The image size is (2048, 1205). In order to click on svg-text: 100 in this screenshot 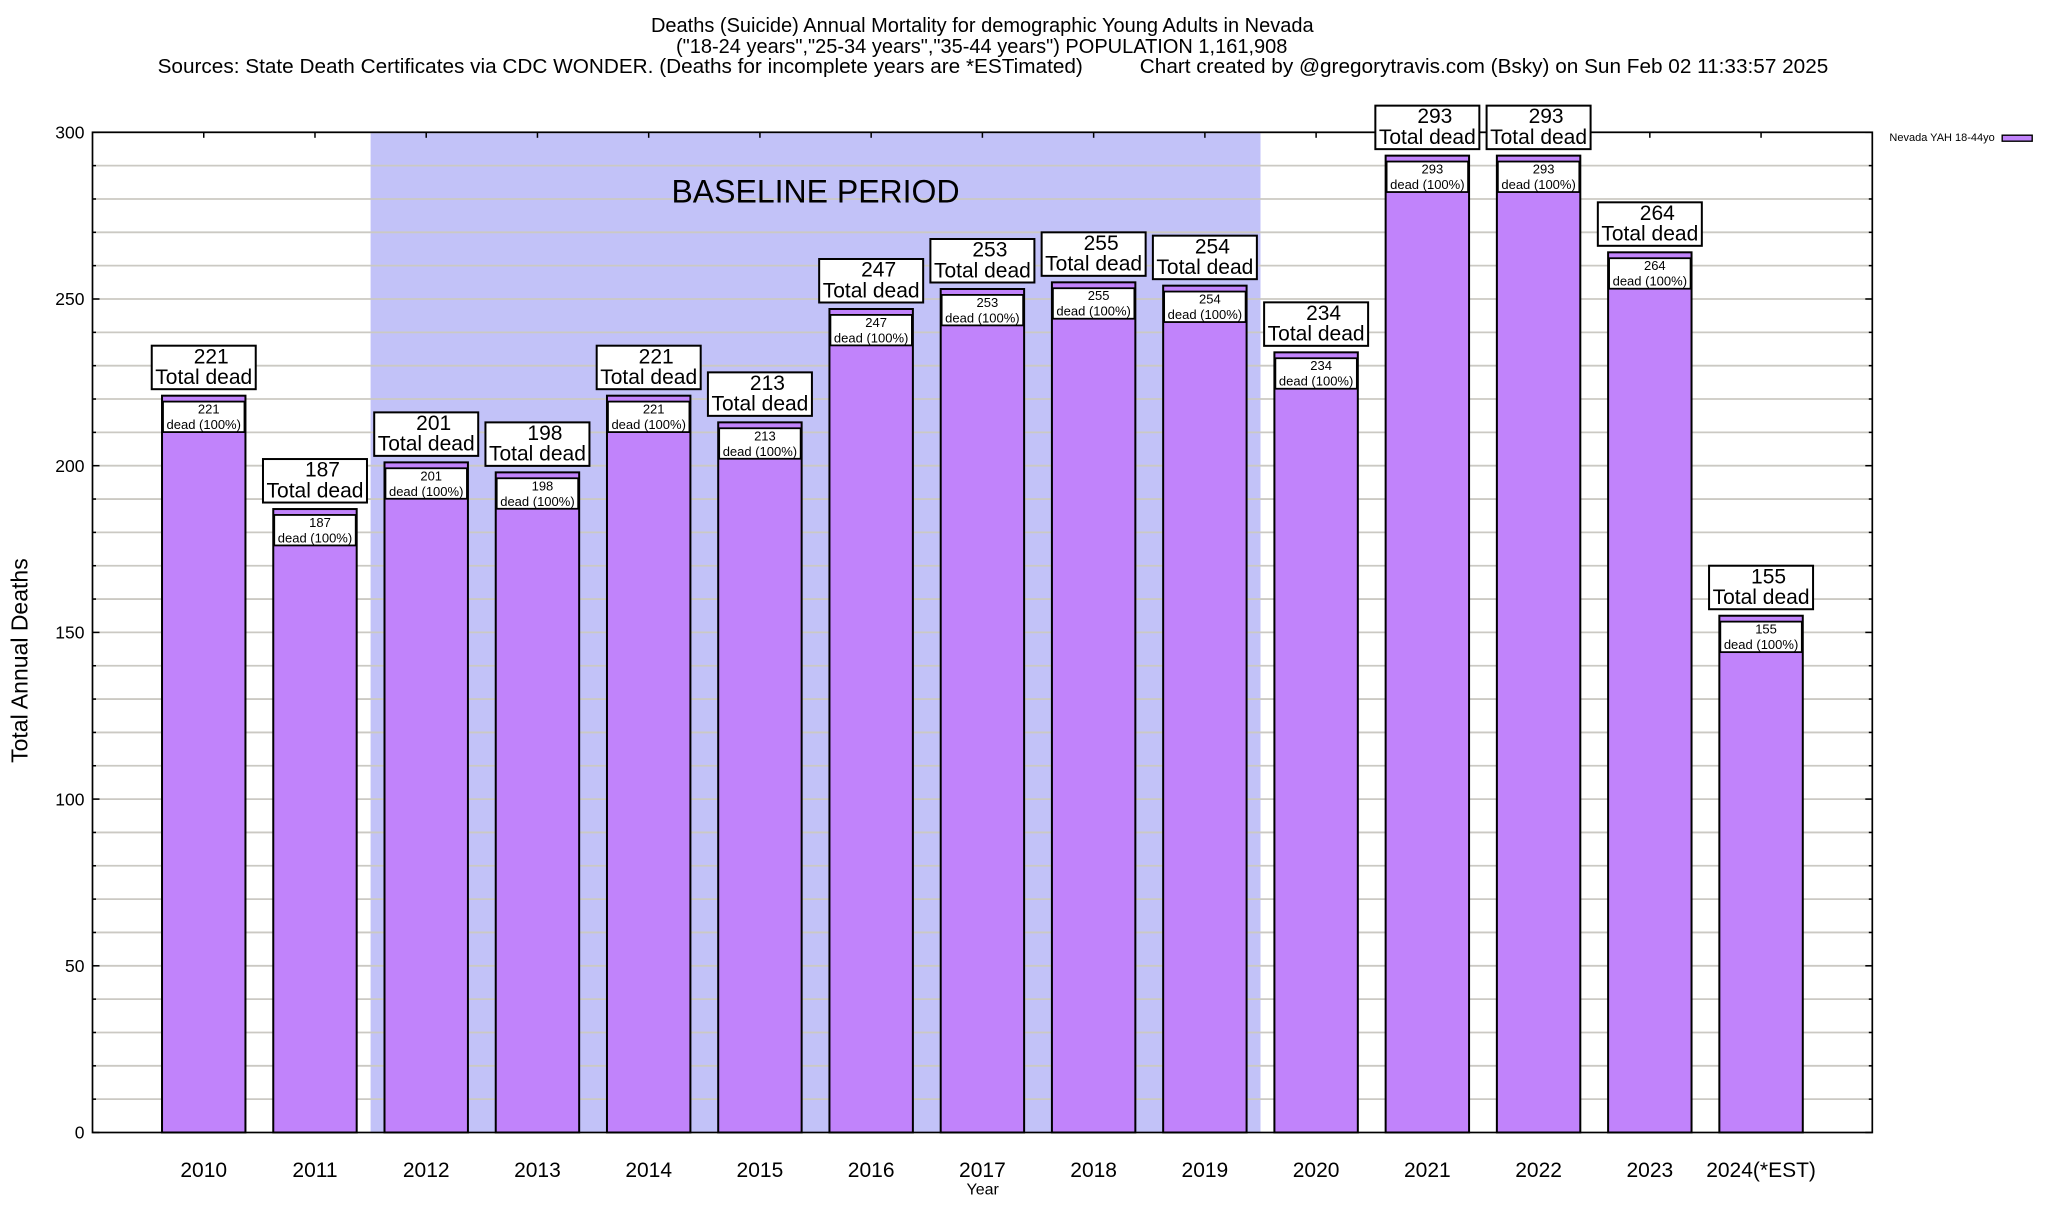, I will do `click(69, 799)`.